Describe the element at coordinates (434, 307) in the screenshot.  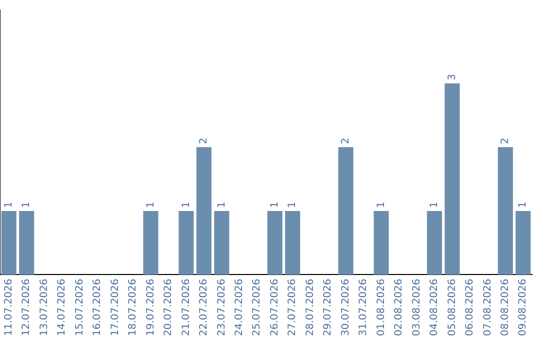
I see `x-tick-label: 04.08.2026` at that location.